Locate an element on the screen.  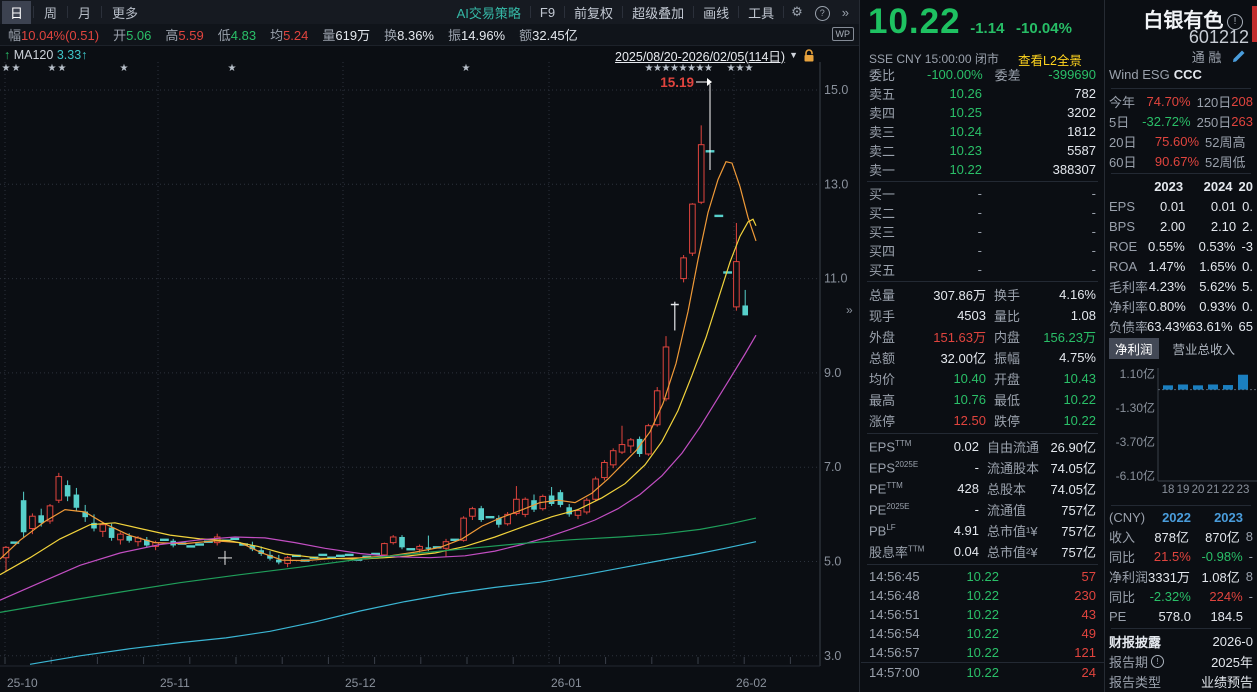
ask-row-2: 卖二 10.23 5587 is located at coordinates (982, 150).